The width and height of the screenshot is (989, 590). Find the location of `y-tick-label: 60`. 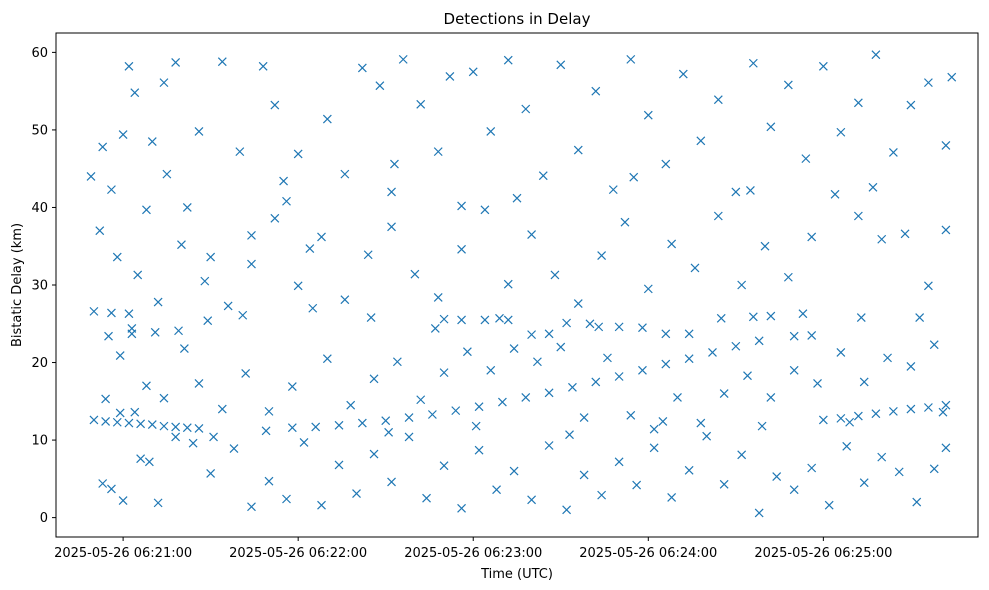

y-tick-label: 60 is located at coordinates (39, 53).